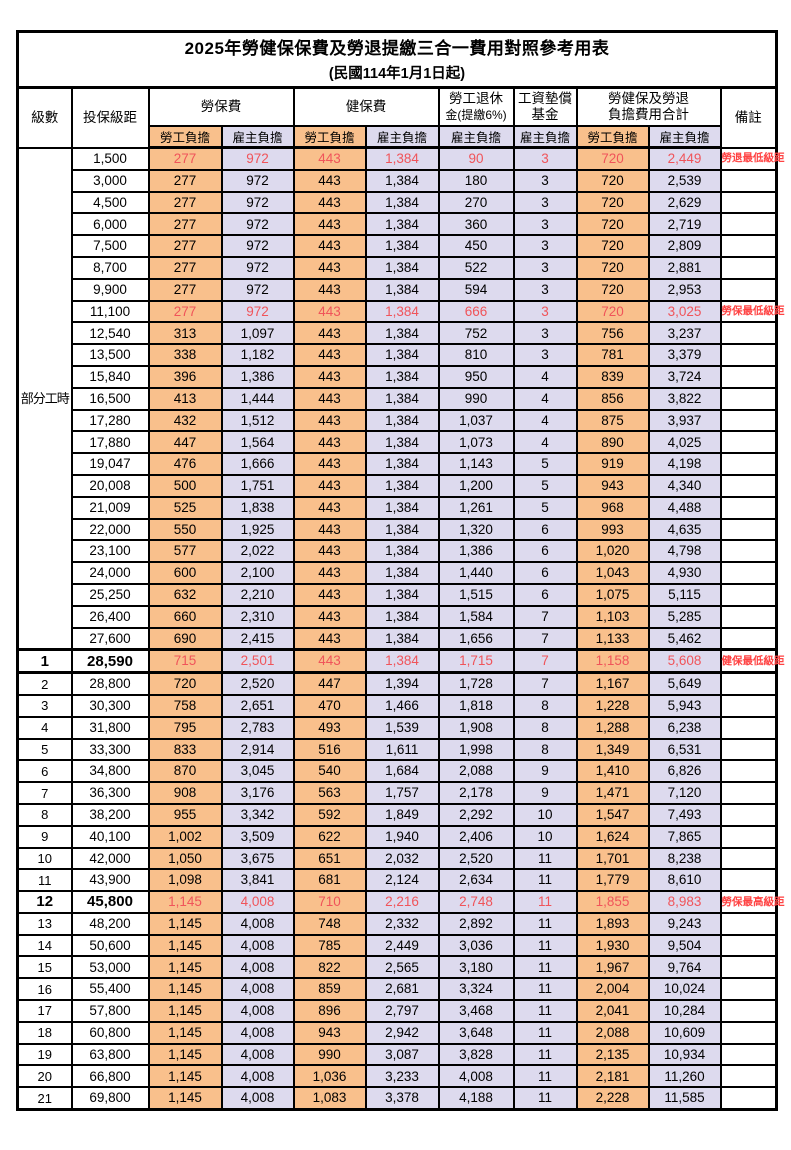 Image resolution: width=791 pixels, height=1150 pixels. Describe the element at coordinates (110, 1054) in the screenshot. I see `salary-bracket-cell: 63,800` at that location.